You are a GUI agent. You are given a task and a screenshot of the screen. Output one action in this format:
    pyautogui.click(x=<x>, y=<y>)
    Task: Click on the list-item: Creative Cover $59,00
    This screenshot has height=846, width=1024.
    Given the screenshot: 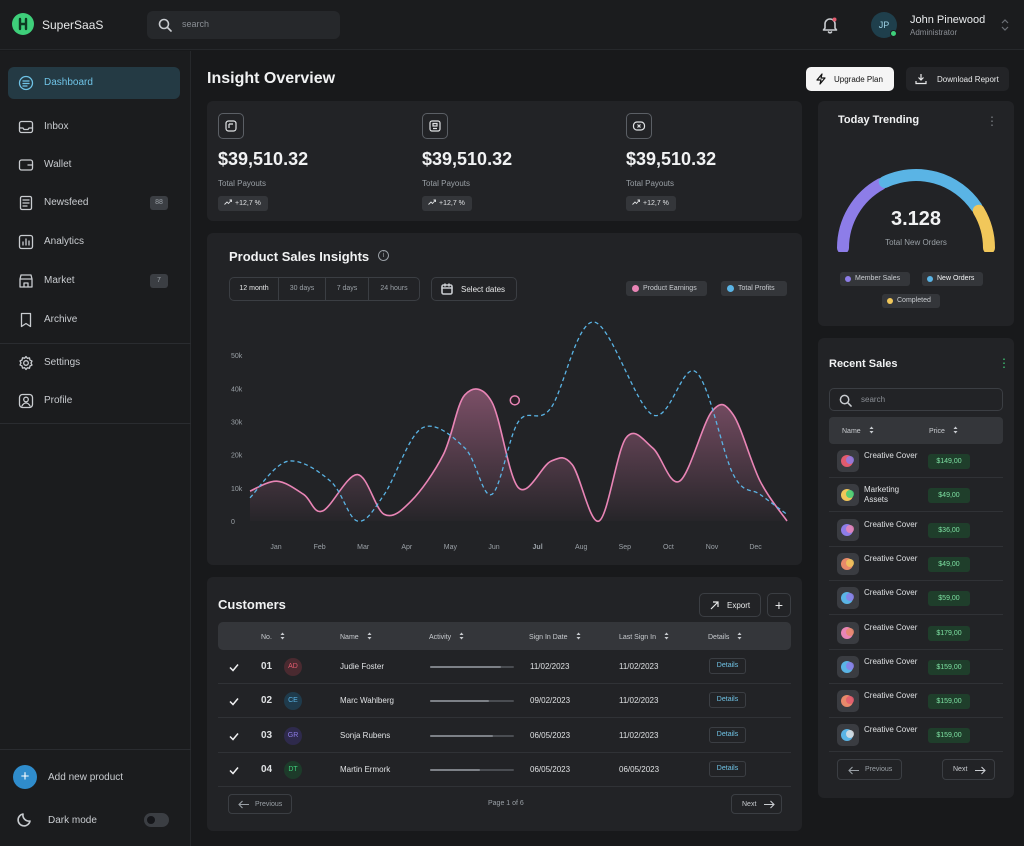 What is the action you would take?
    pyautogui.click(x=916, y=598)
    